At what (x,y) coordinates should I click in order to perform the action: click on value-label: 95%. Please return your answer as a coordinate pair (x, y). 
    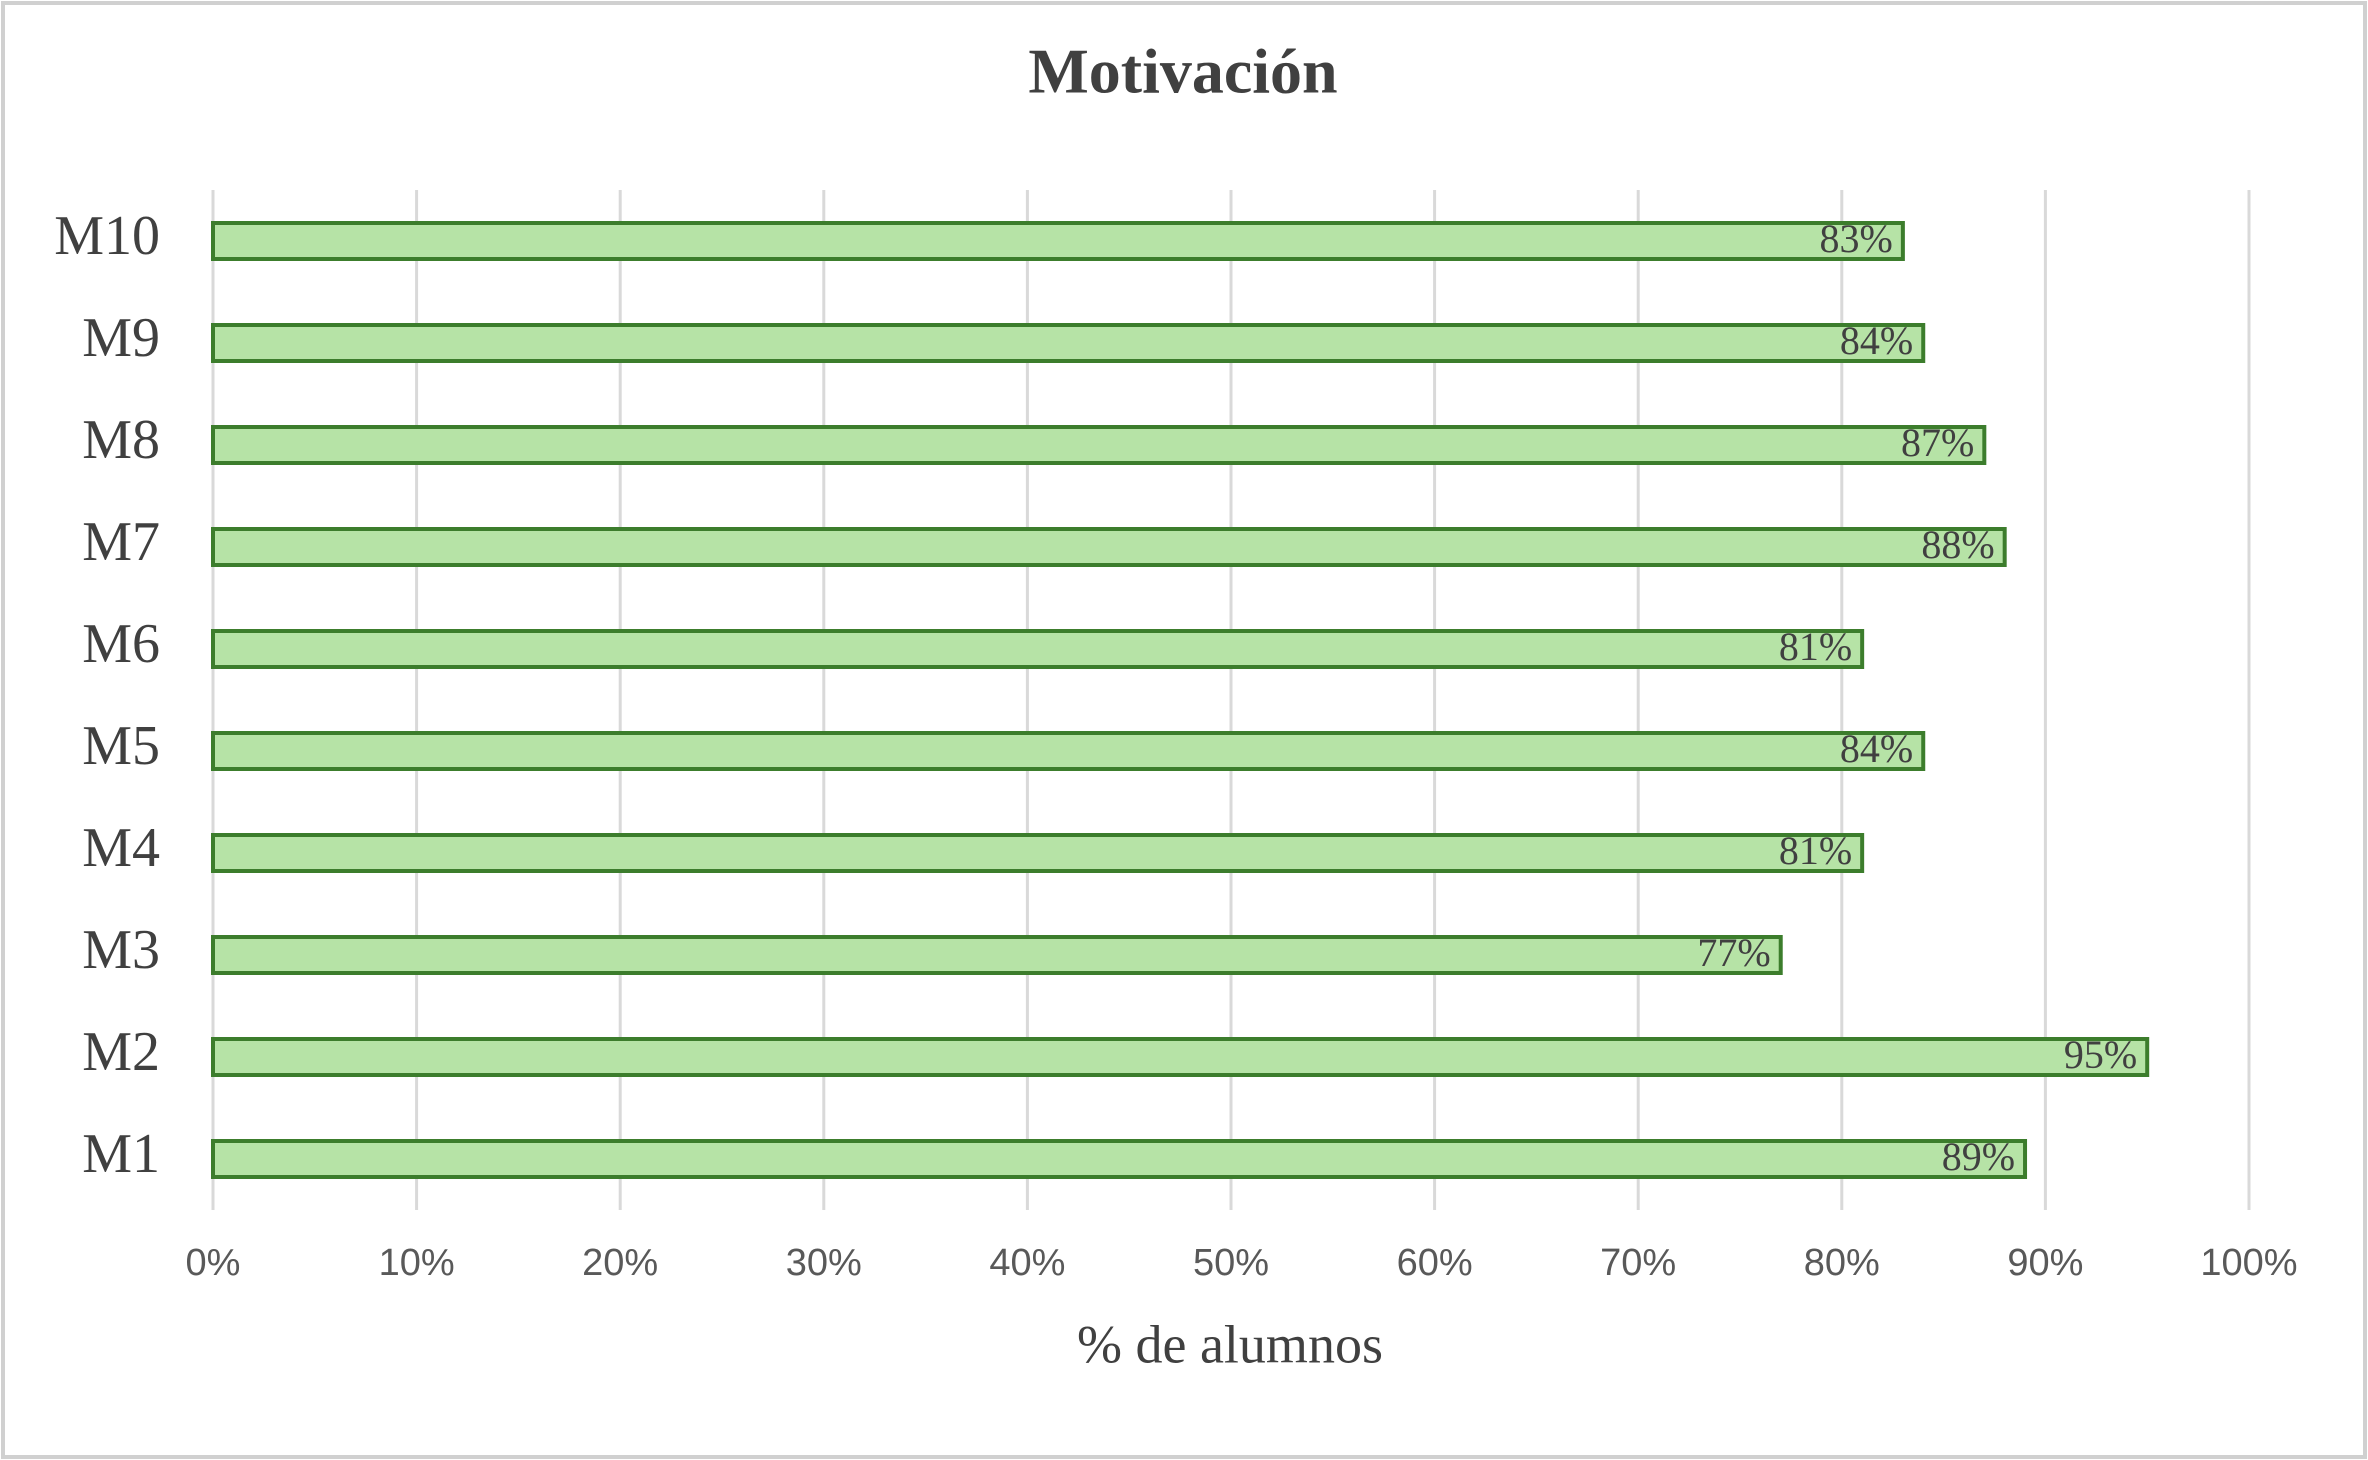
    Looking at the image, I should click on (2100, 1054).